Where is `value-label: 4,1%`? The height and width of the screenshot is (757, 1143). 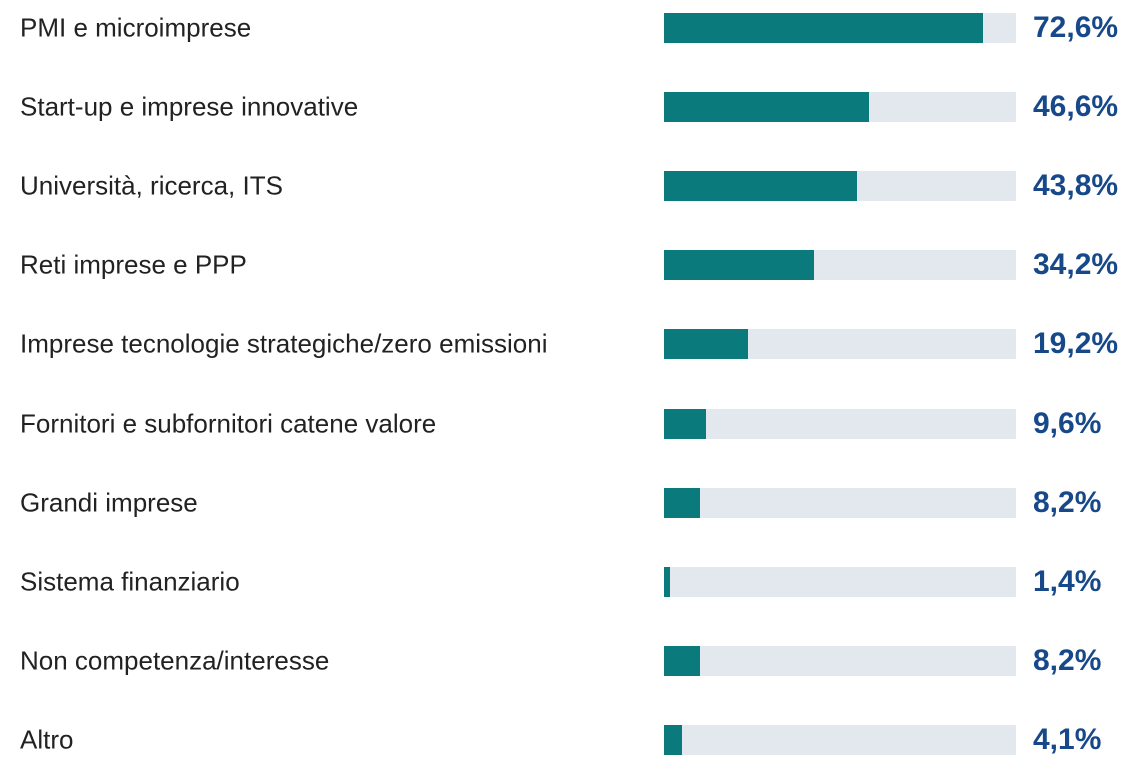 value-label: 4,1% is located at coordinates (1067, 739).